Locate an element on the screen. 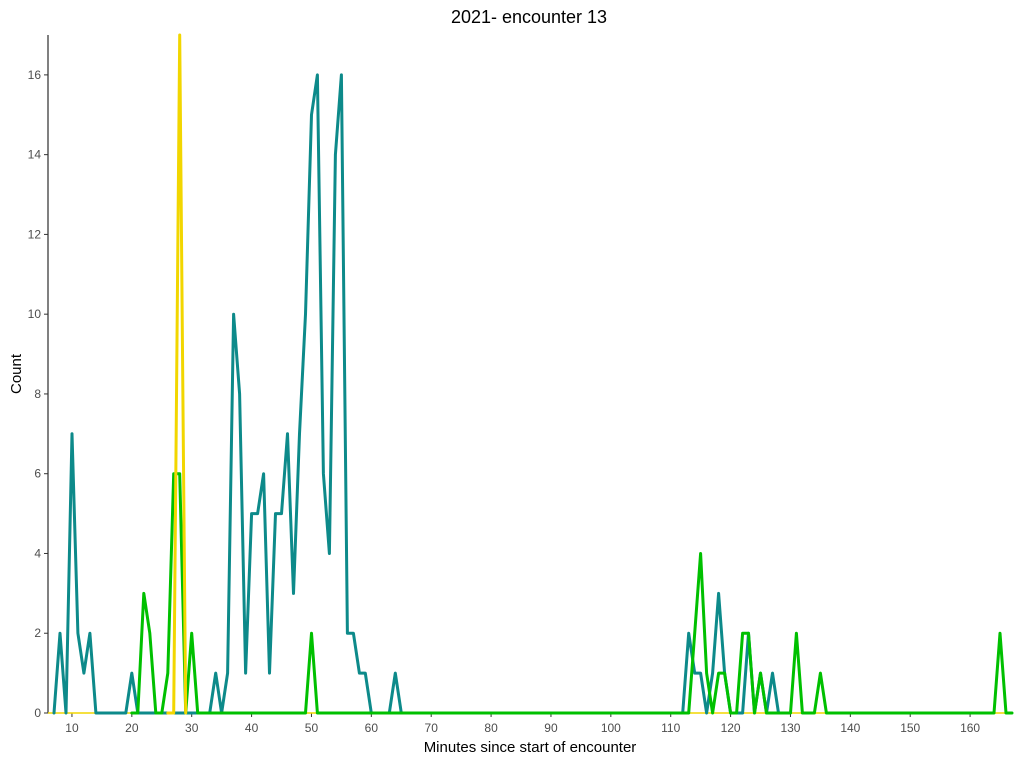 The height and width of the screenshot is (762, 1020). y-tick-label: 12 is located at coordinates (35, 234).